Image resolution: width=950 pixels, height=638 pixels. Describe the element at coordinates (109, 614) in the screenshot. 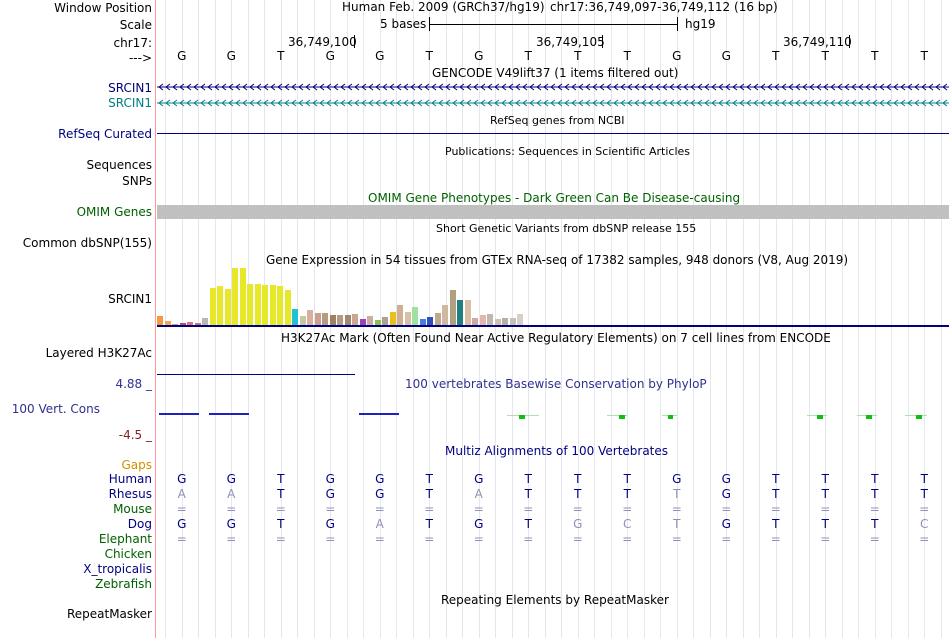

I see `repeatmasker-label: RepeatMasker` at that location.